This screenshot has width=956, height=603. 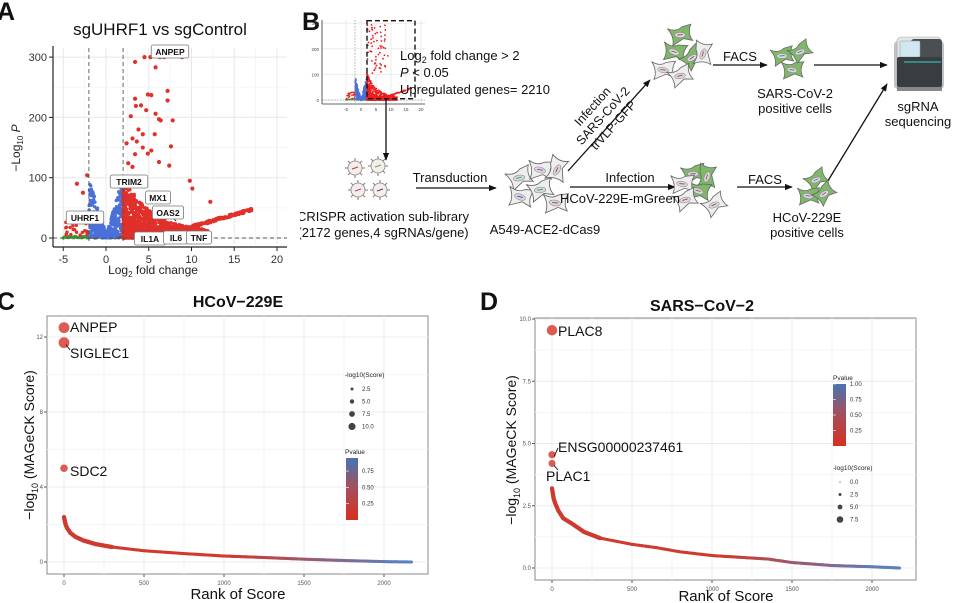 What do you see at coordinates (176, 238) in the screenshot?
I see `gene-label: IL6` at bounding box center [176, 238].